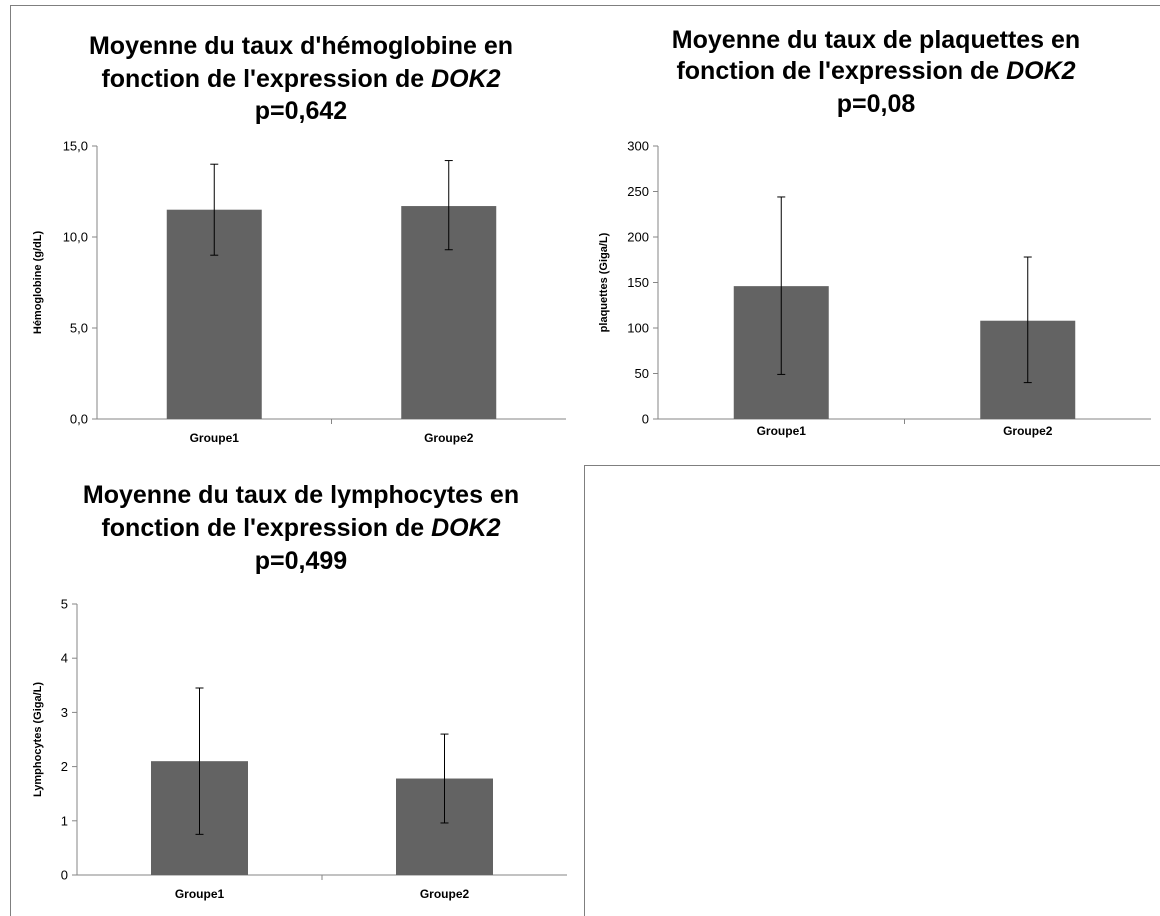 The image size is (1160, 916). Describe the element at coordinates (876, 104) in the screenshot. I see `chart-pvalue: p=0,08` at that location.